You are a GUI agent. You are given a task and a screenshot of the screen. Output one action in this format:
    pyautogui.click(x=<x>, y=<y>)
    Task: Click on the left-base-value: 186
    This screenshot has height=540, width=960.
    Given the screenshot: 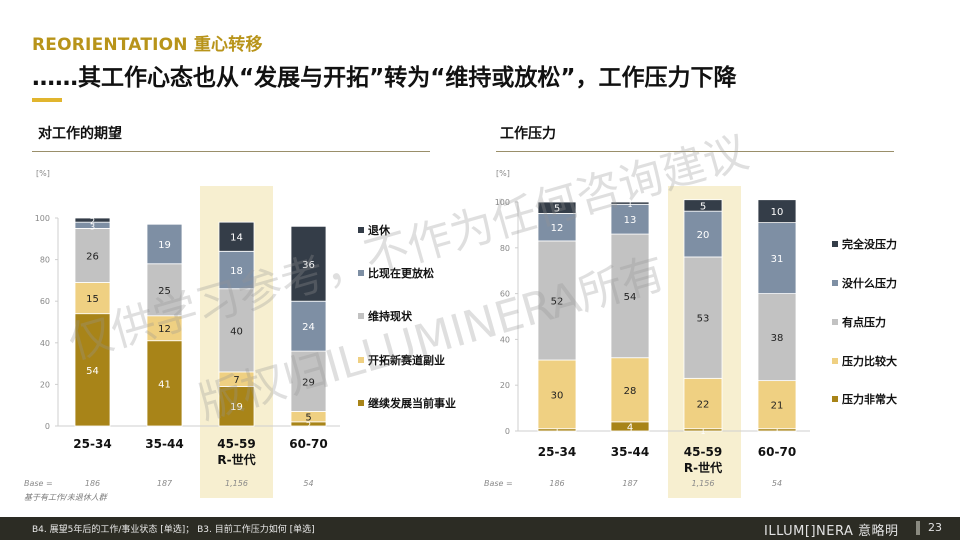 What is the action you would take?
    pyautogui.click(x=92, y=483)
    